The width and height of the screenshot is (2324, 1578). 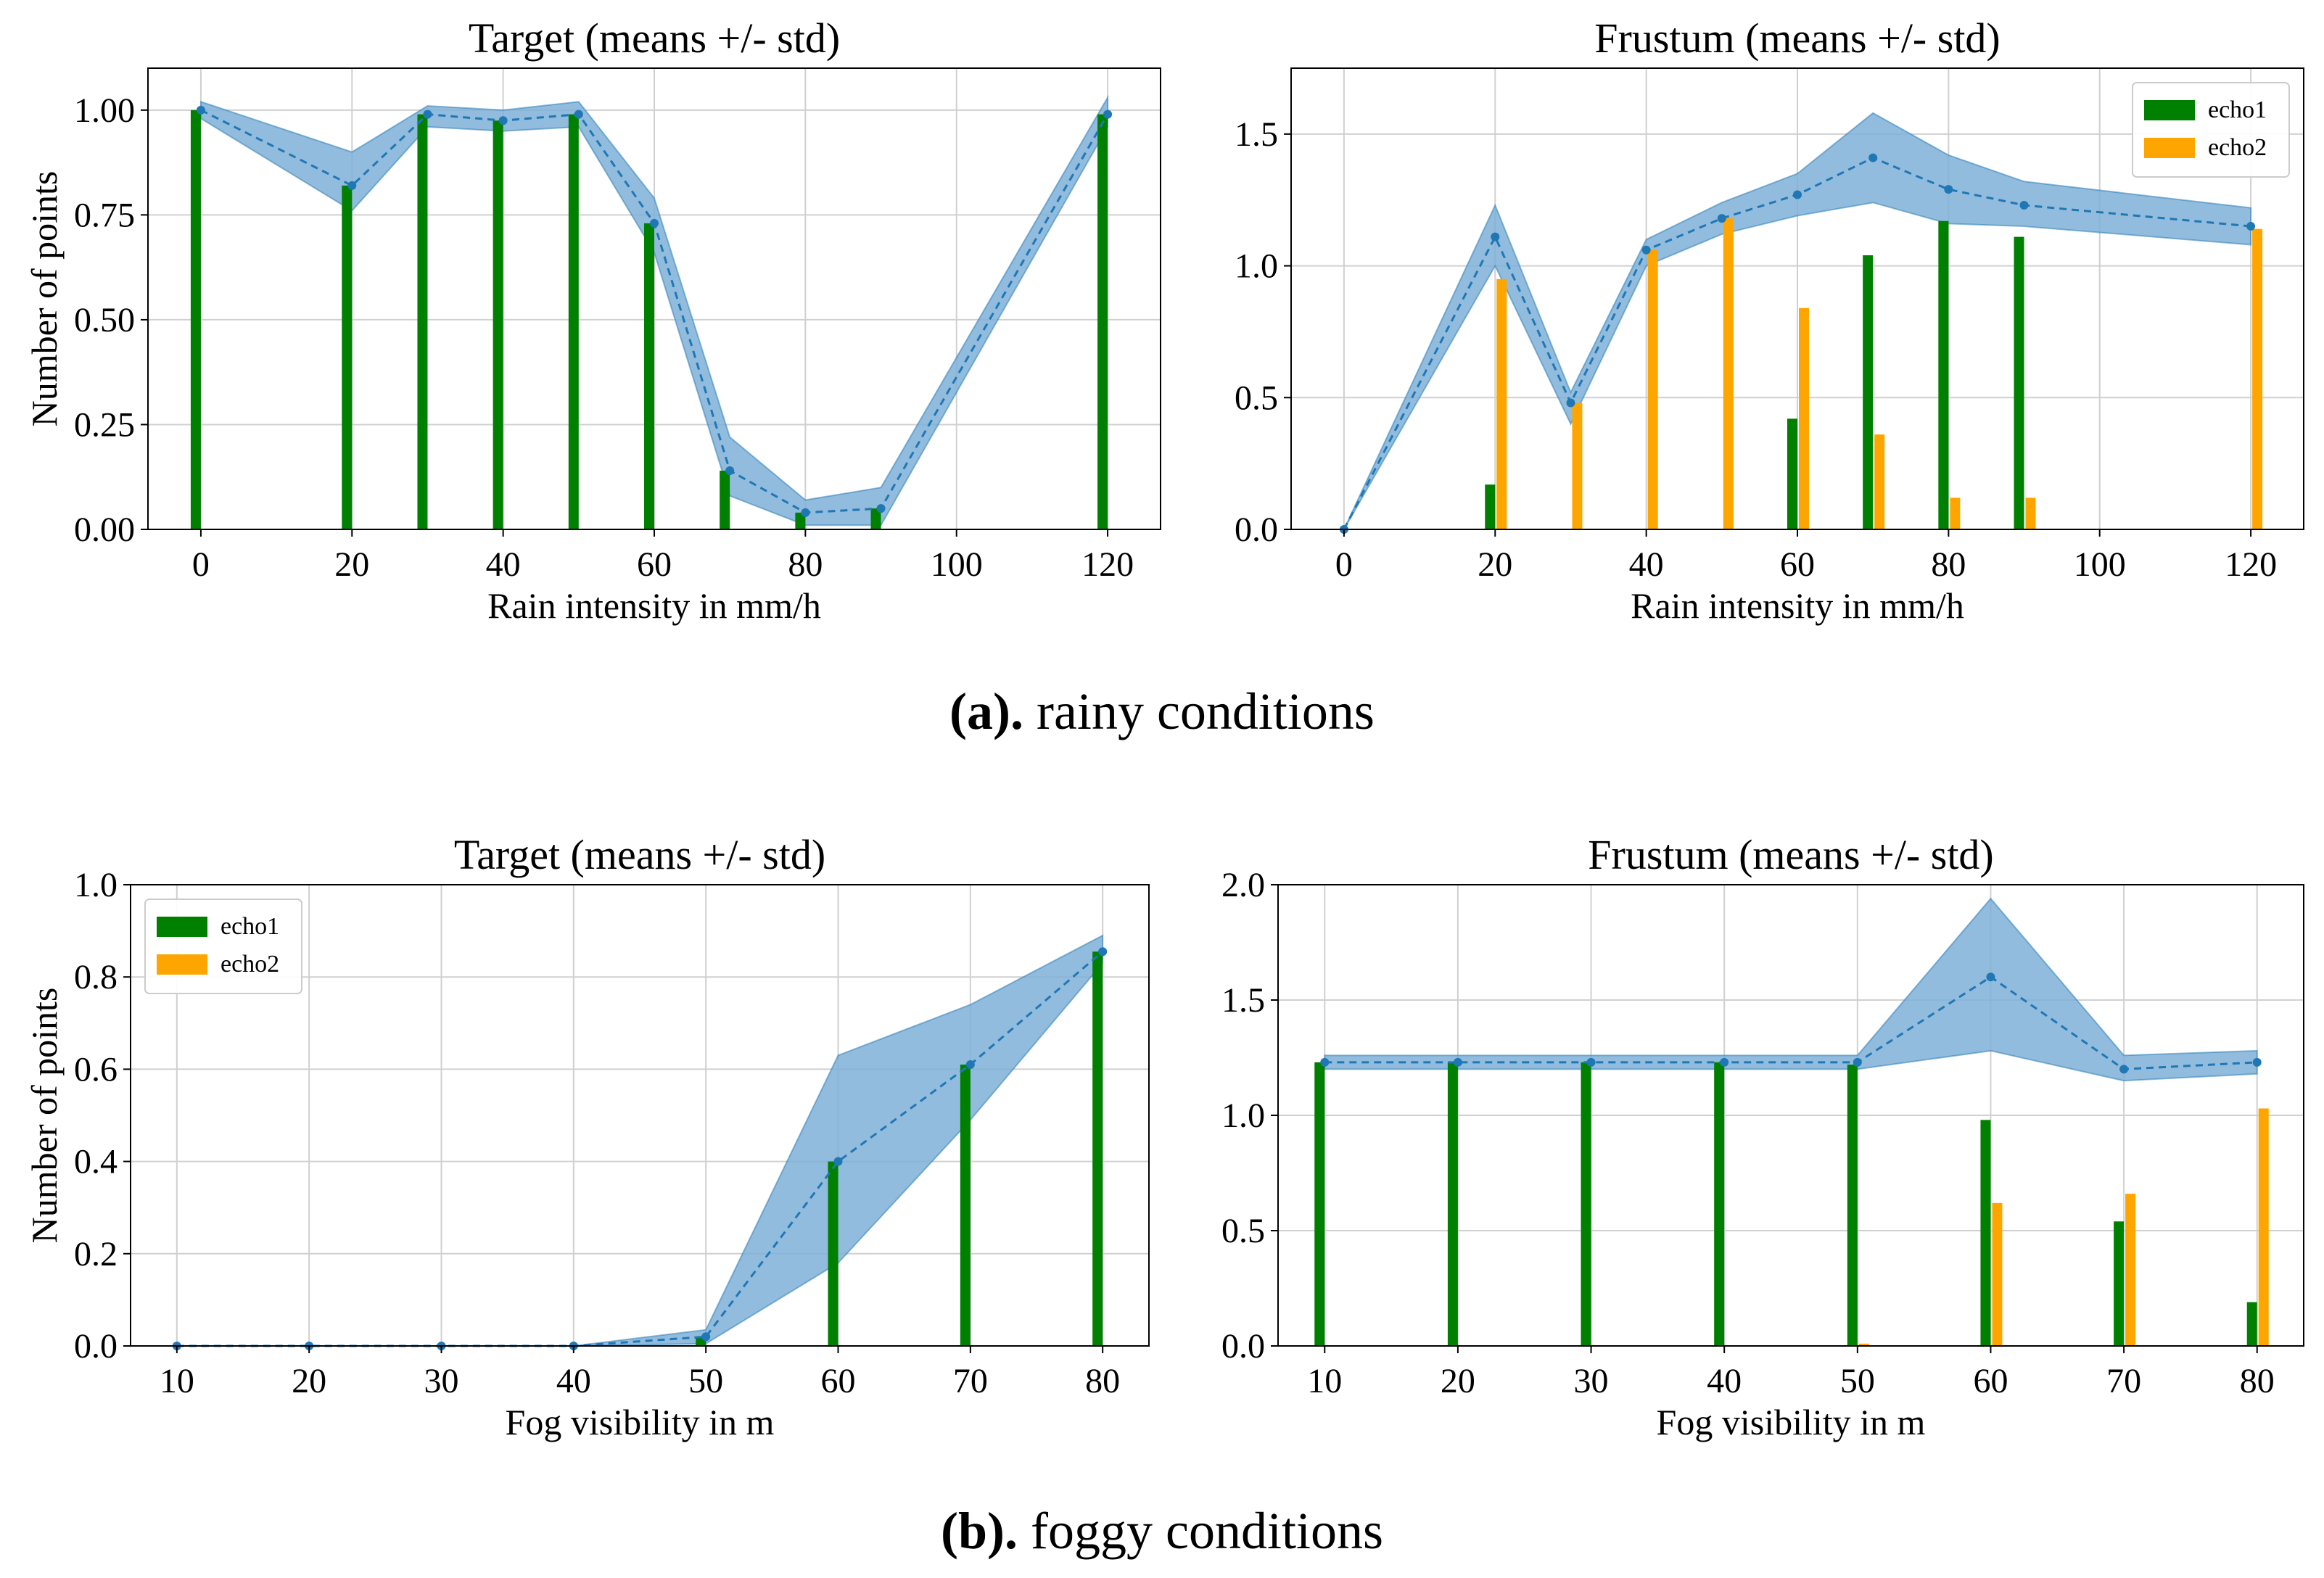 I want to click on caption-rainy-label: (a)., so click(x=986, y=711).